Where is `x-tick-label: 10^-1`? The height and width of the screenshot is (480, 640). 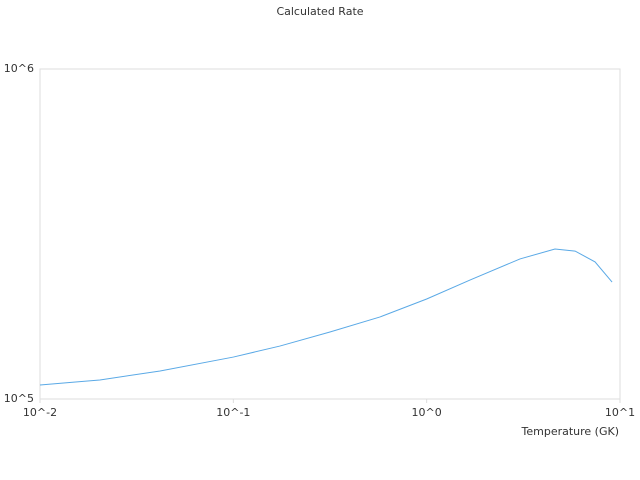 x-tick-label: 10^-1 is located at coordinates (233, 412).